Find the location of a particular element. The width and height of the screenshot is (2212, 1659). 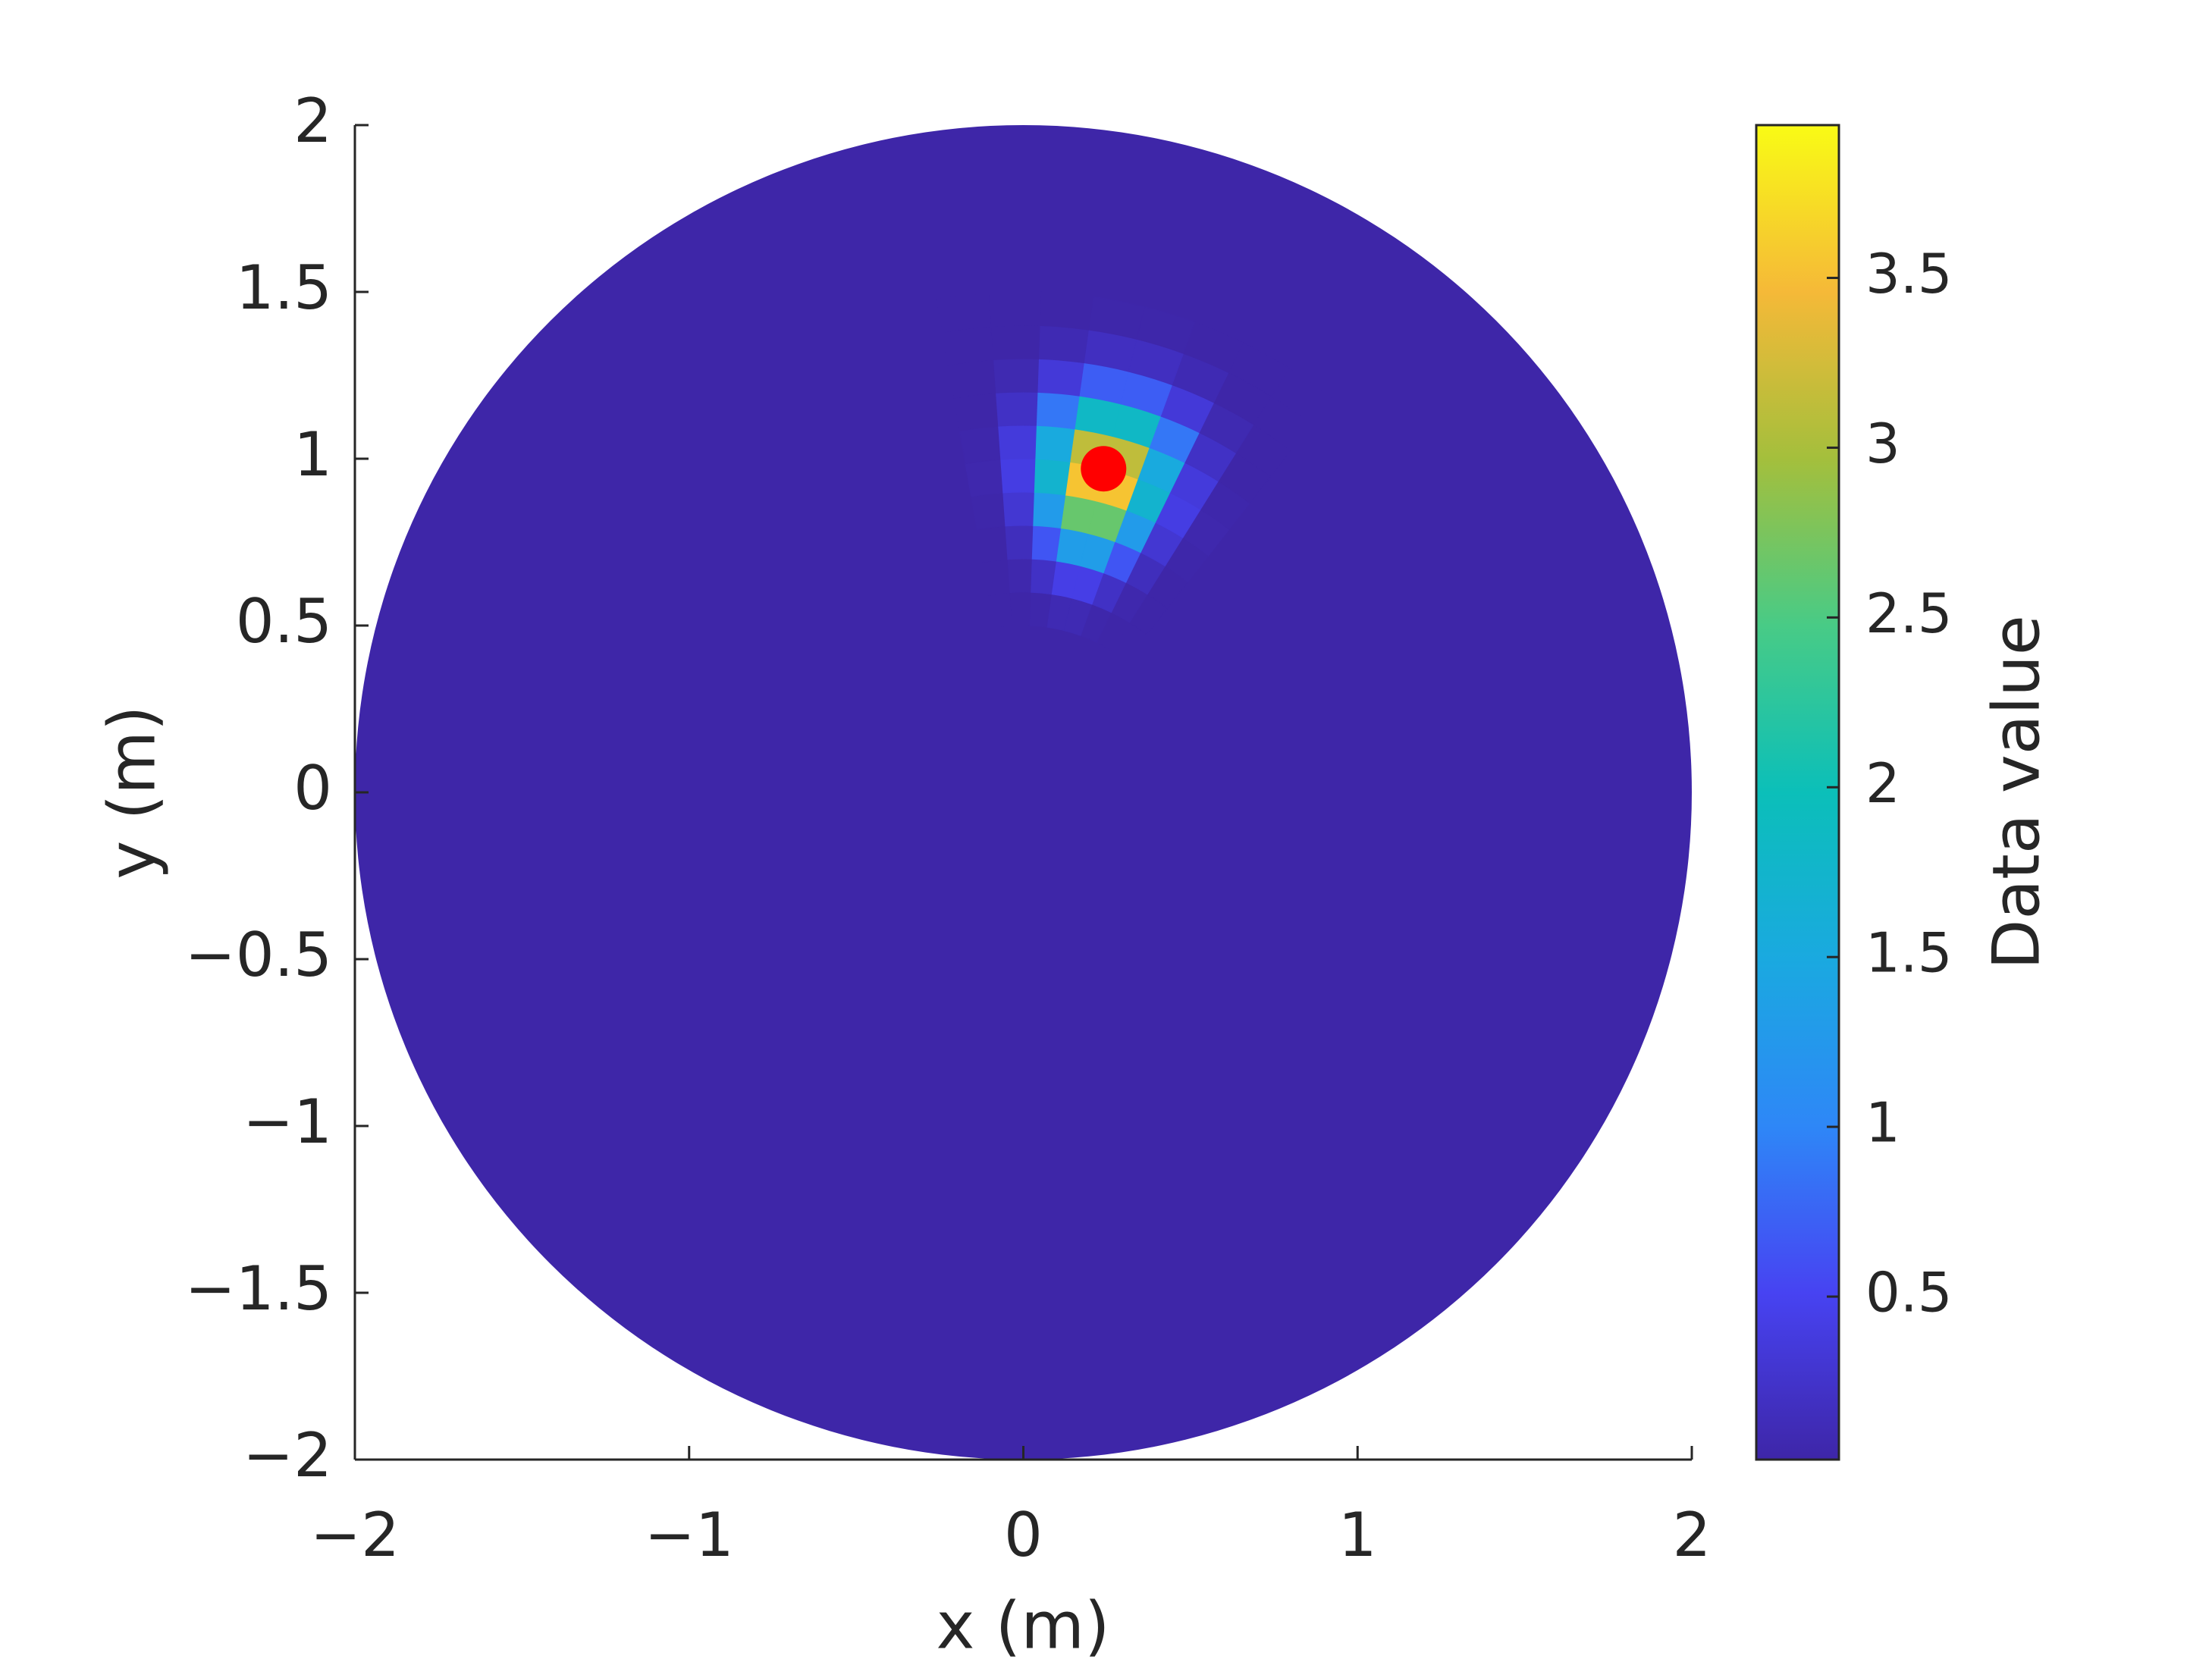

colorbar-tick-label: 0.5 is located at coordinates (1909, 1293).